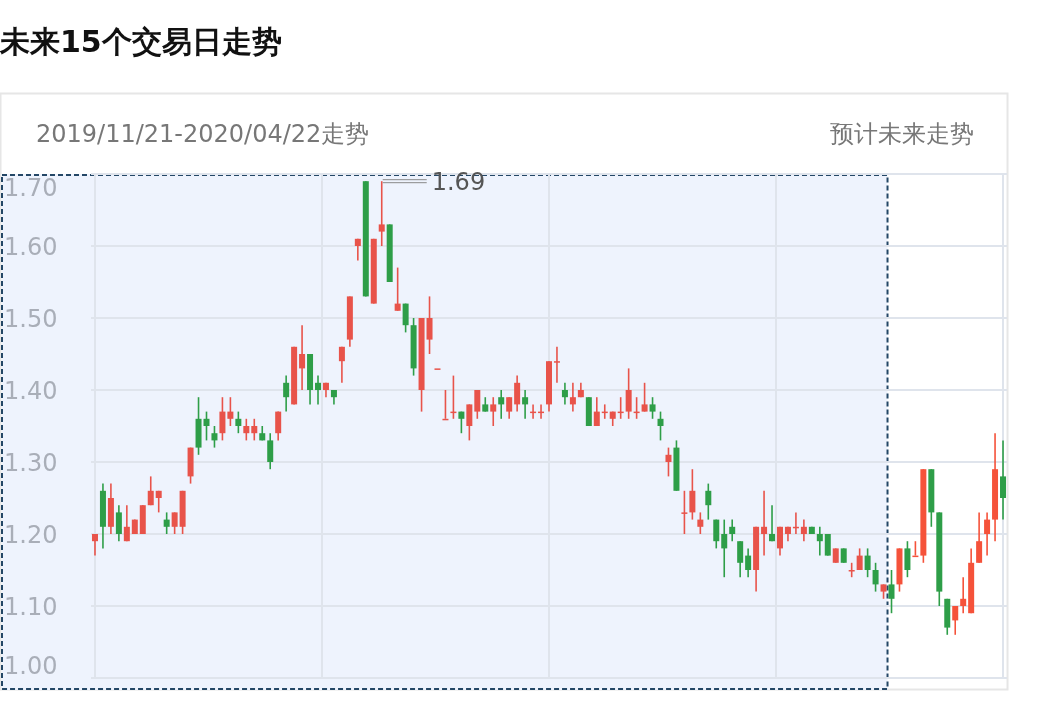  I want to click on y-tick-label: 1.10, so click(31, 607).